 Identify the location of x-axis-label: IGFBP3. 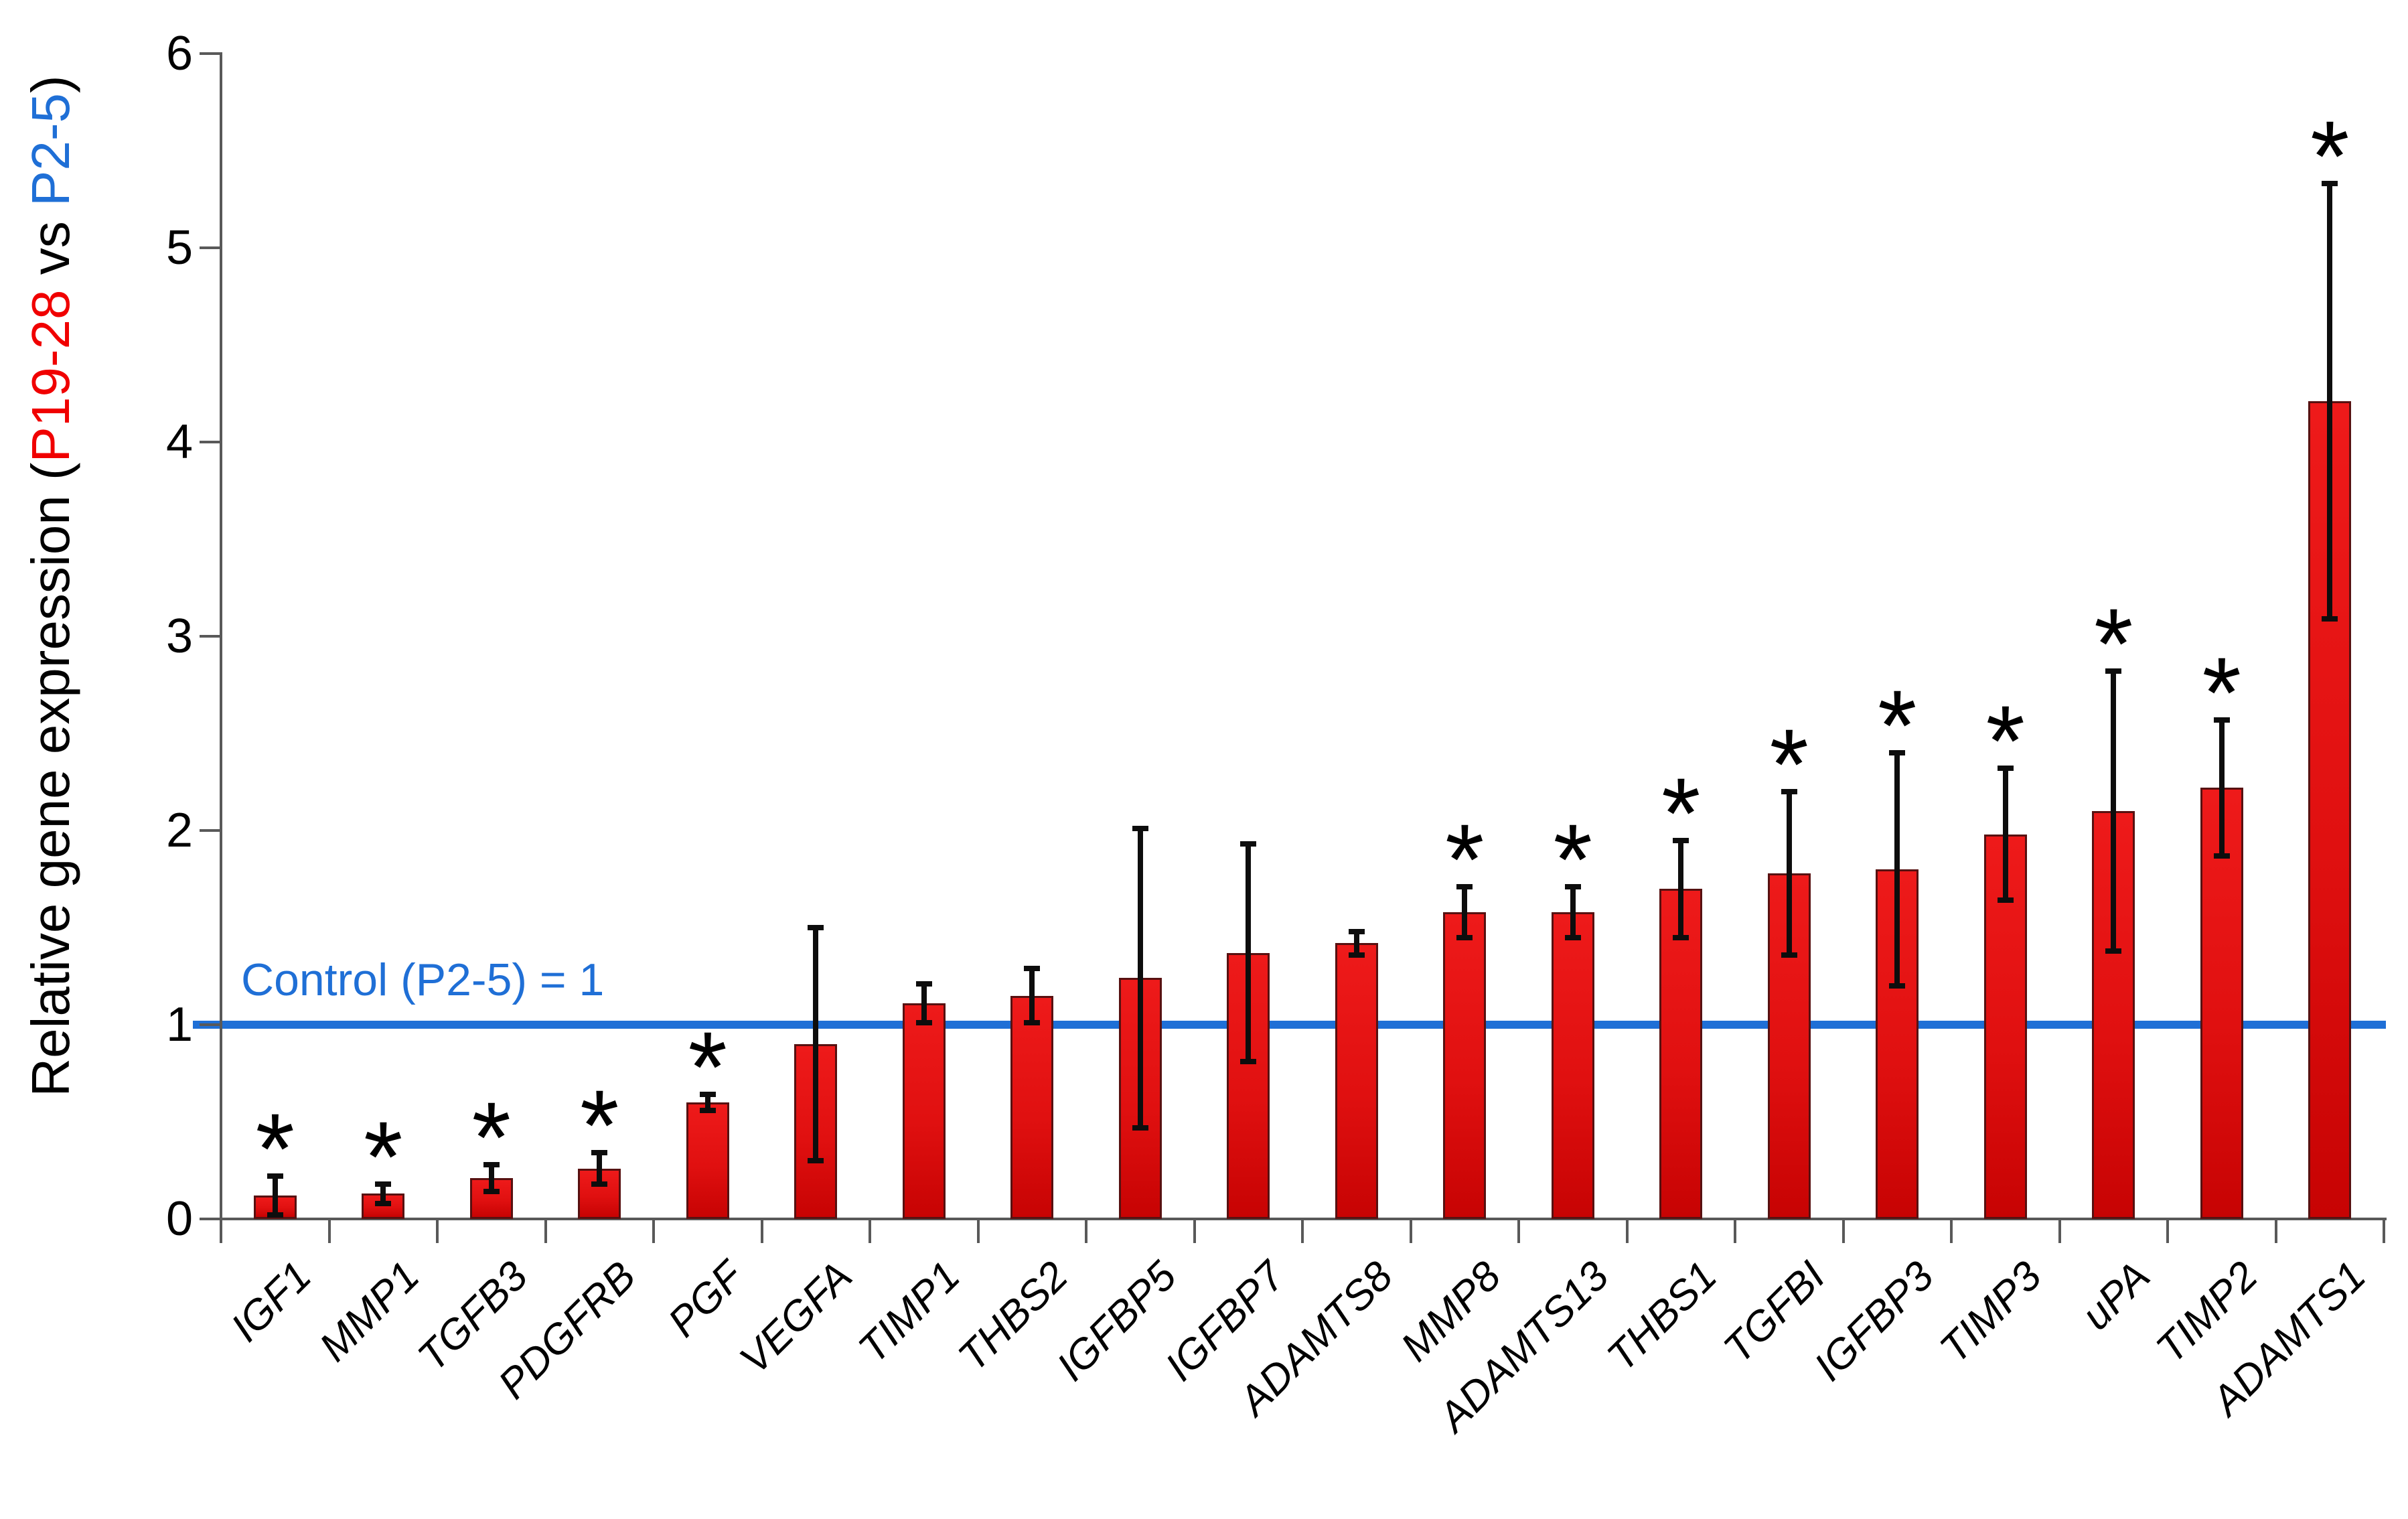
(1874, 1321).